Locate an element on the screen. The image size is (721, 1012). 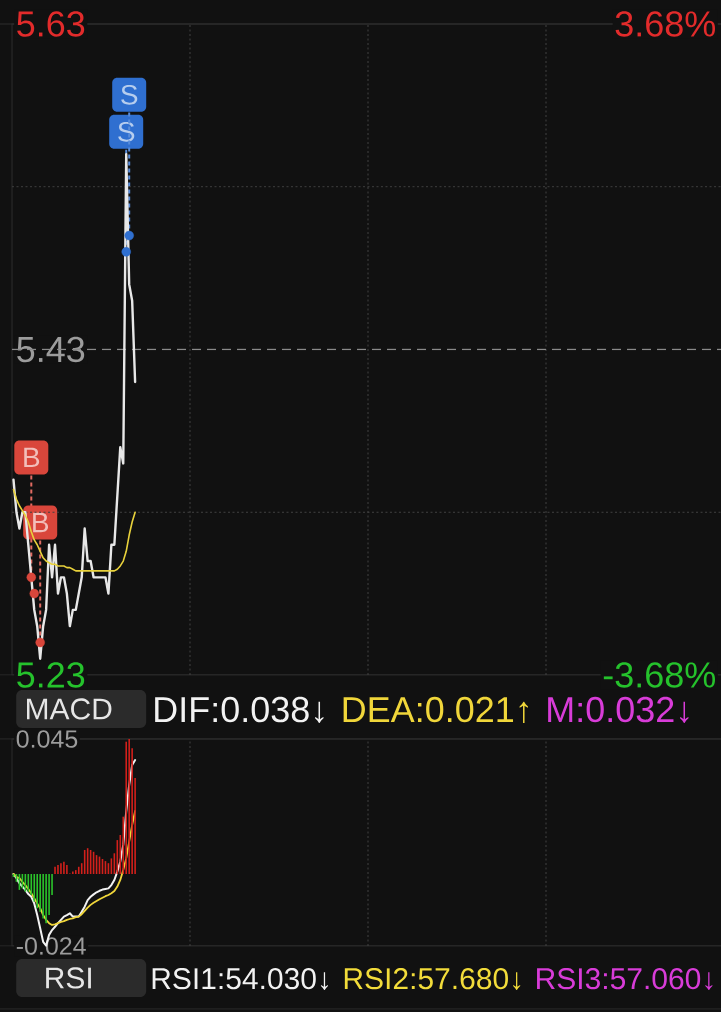
series-label: DIF:0.038↓ is located at coordinates (239, 710).